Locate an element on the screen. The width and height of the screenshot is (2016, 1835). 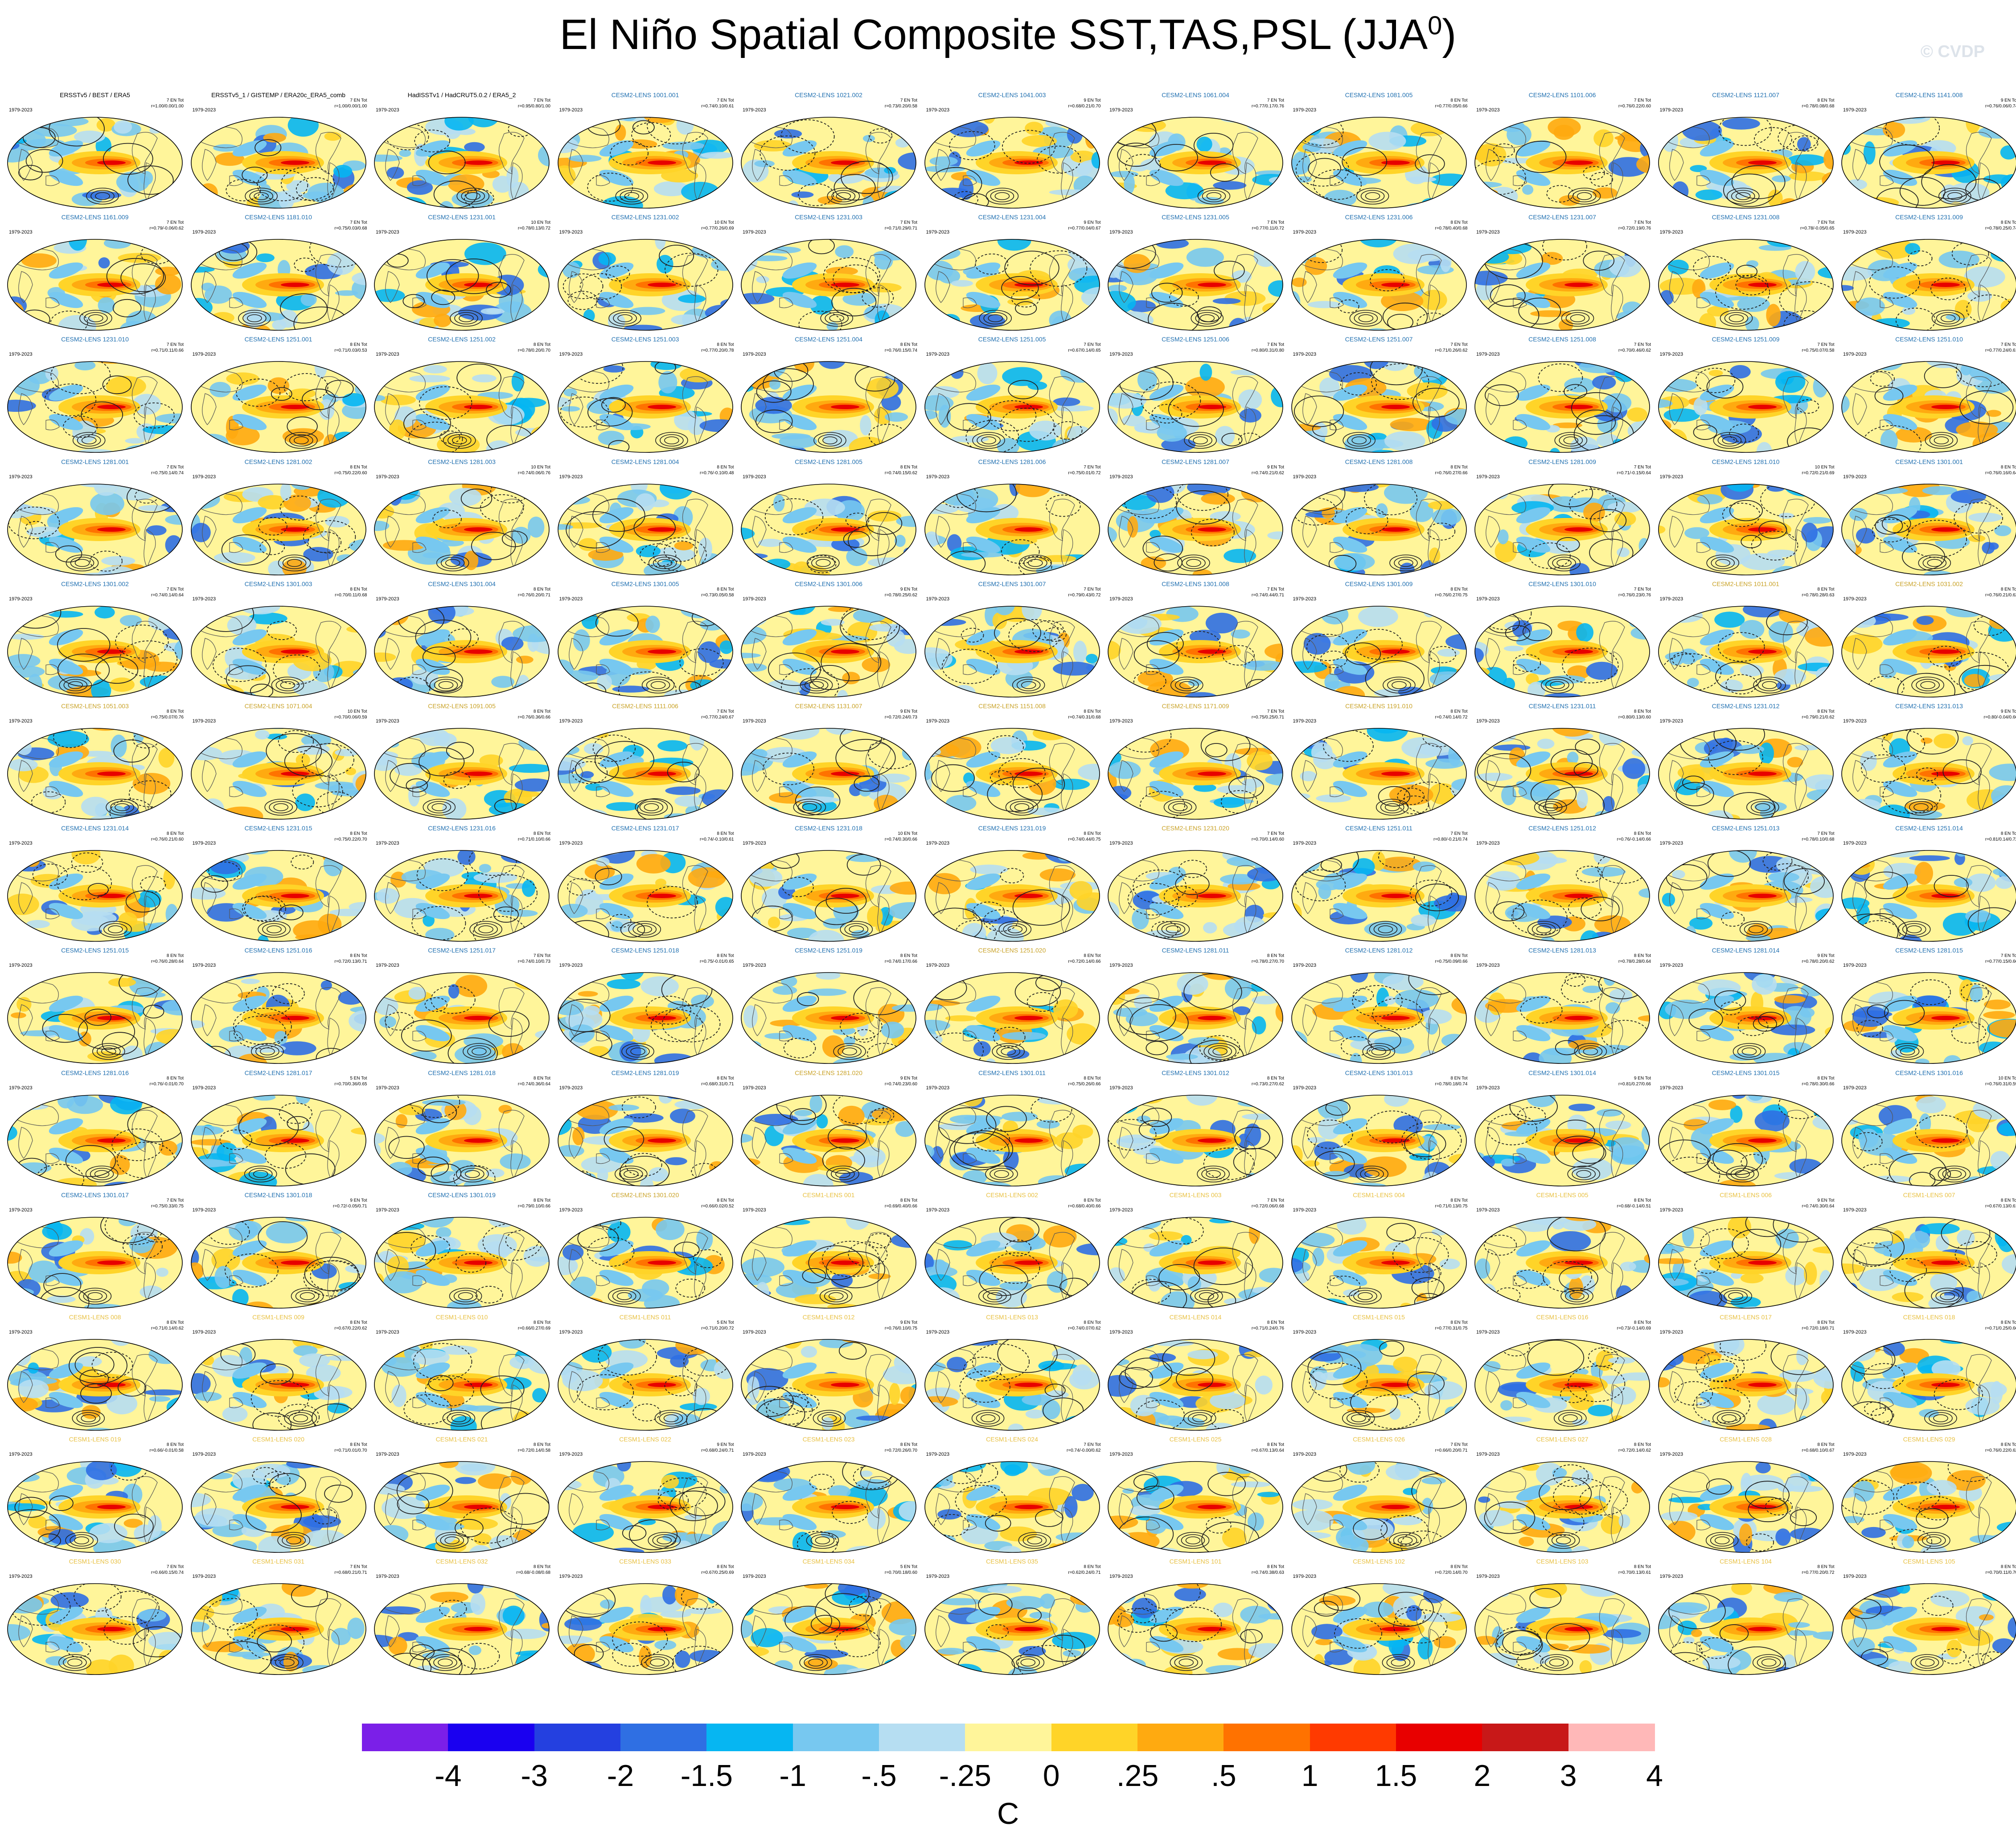
panel-title: CESM1-LENS 032 is located at coordinates (462, 1561).